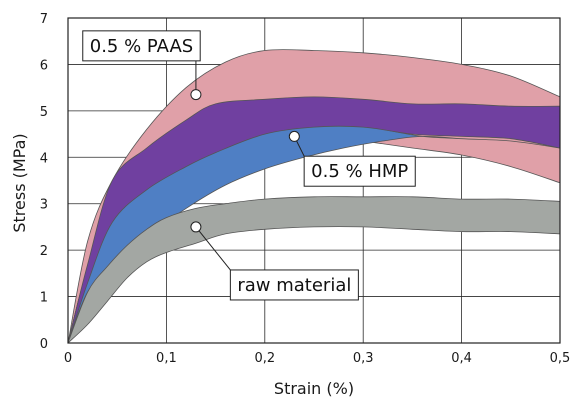  I want to click on x-tick-label-4: 0,4, so click(461, 358).